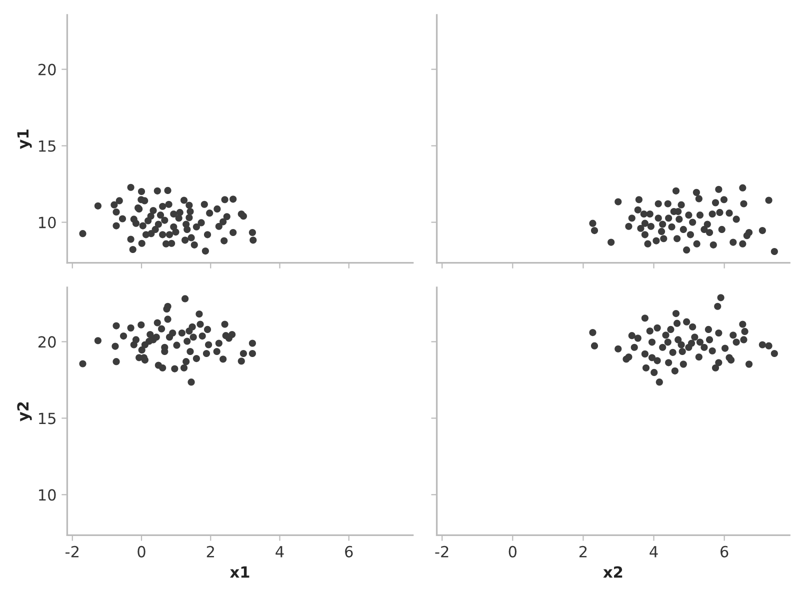 Image resolution: width=800 pixels, height=600 pixels. I want to click on x-tick-label: -2, so click(72, 552).